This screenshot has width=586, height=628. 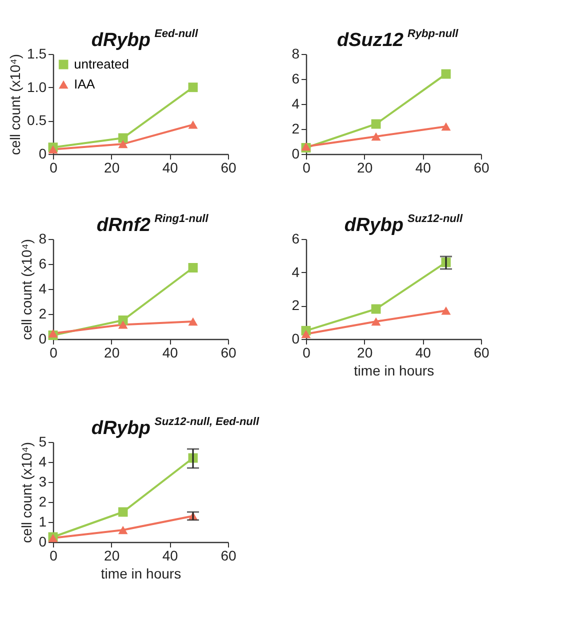 I want to click on y-tick-label: 5, so click(x=42, y=442).